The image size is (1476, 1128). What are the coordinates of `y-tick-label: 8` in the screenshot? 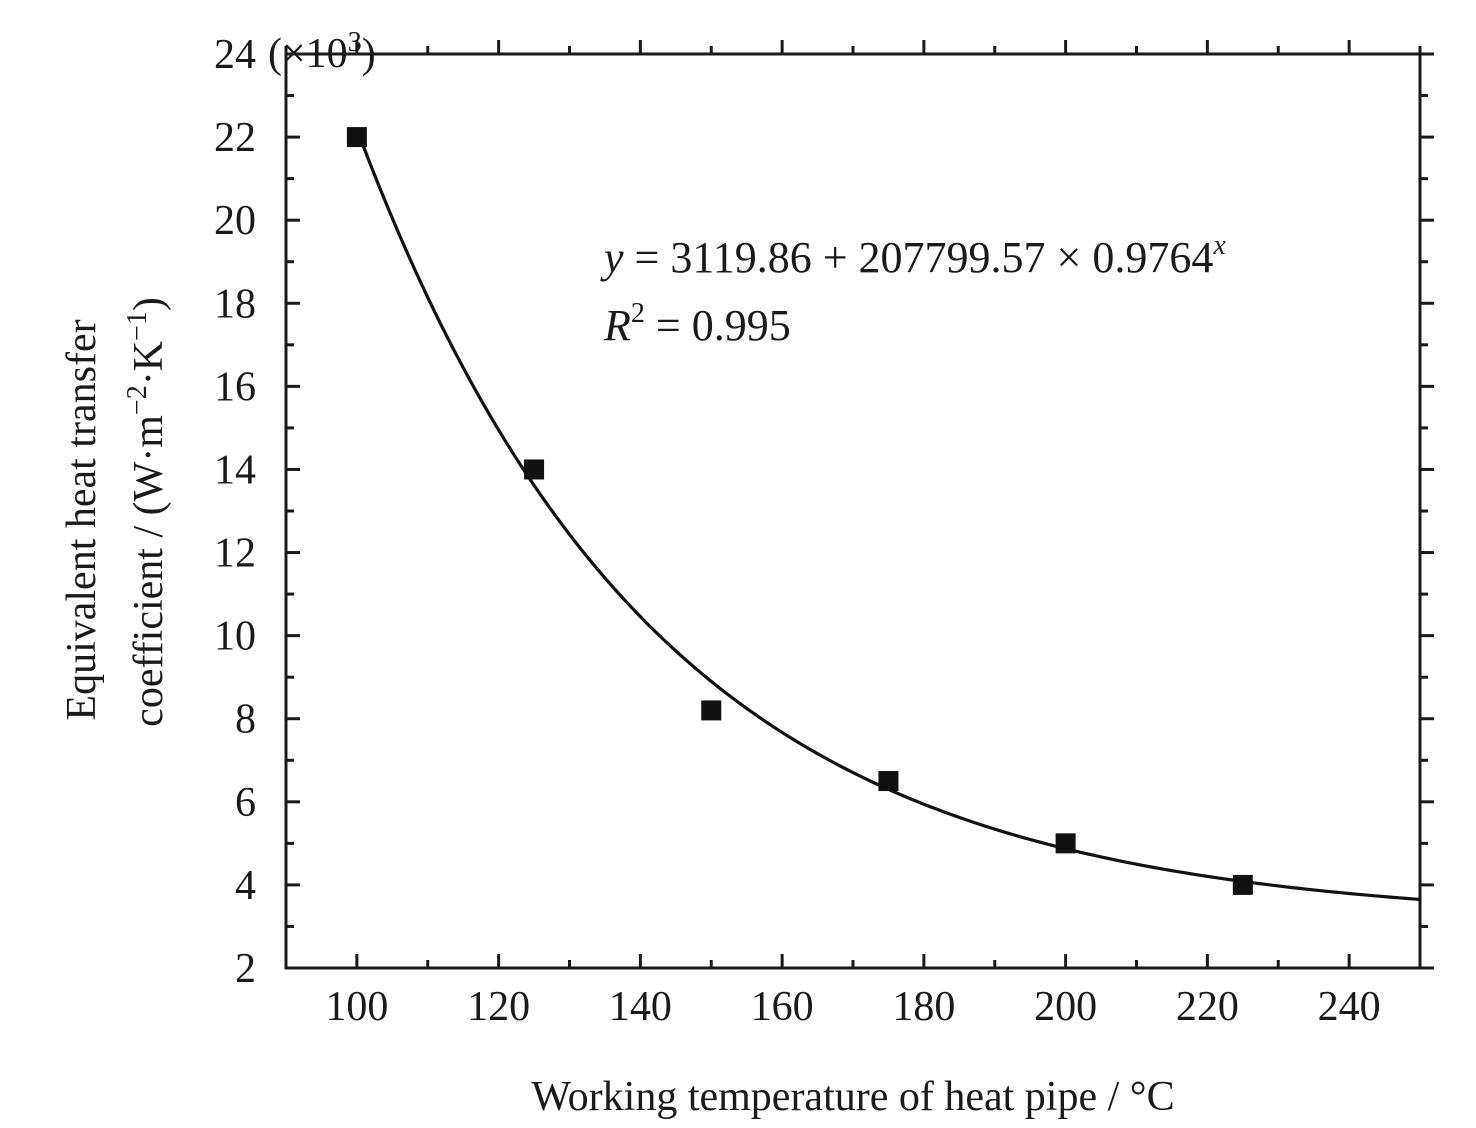 It's located at (245, 720).